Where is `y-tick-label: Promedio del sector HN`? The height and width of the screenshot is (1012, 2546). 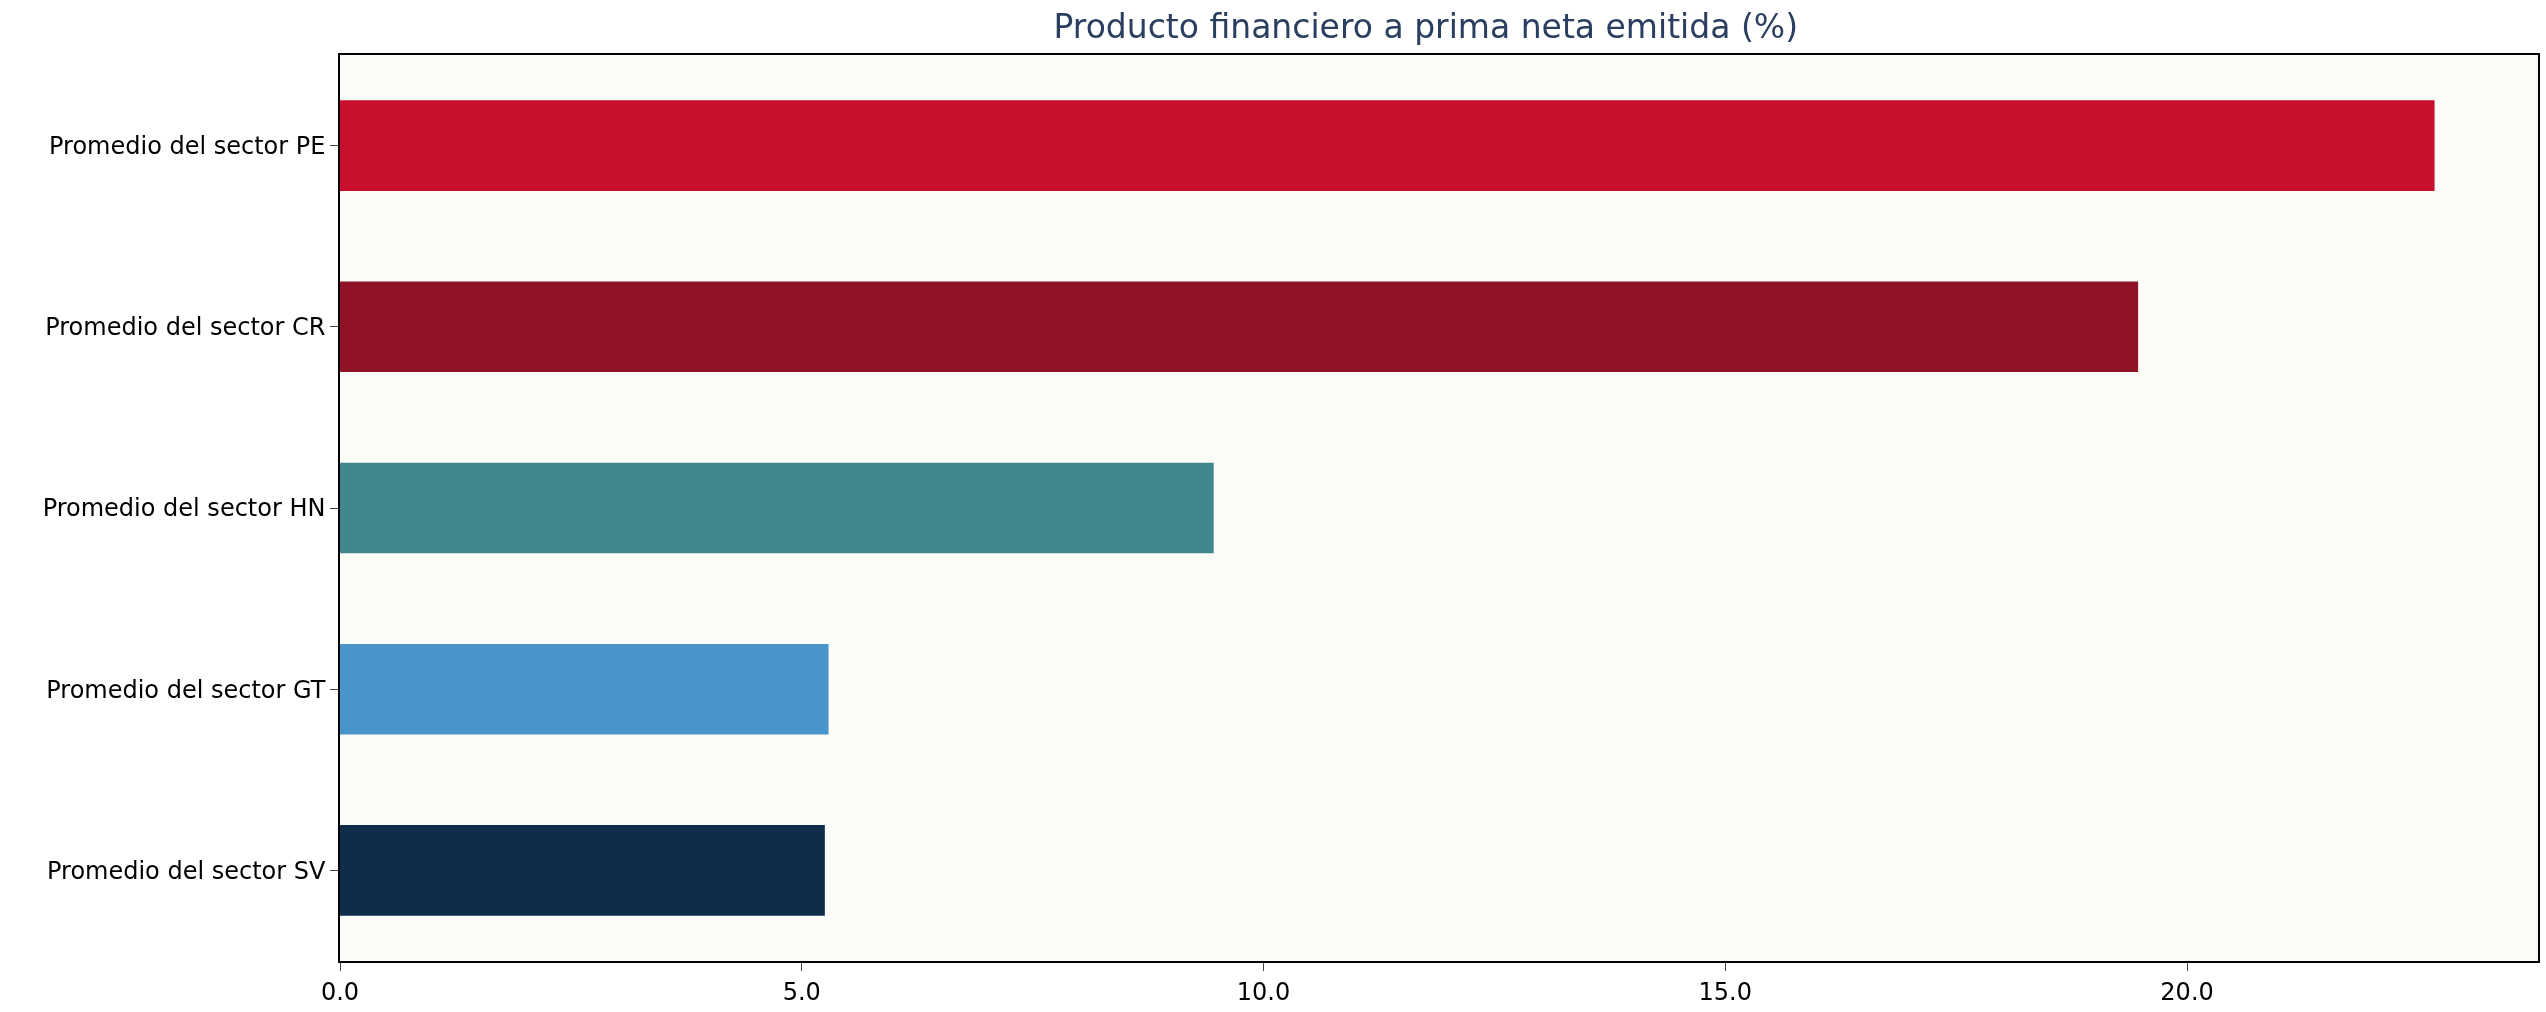 y-tick-label: Promedio del sector HN is located at coordinates (184, 508).